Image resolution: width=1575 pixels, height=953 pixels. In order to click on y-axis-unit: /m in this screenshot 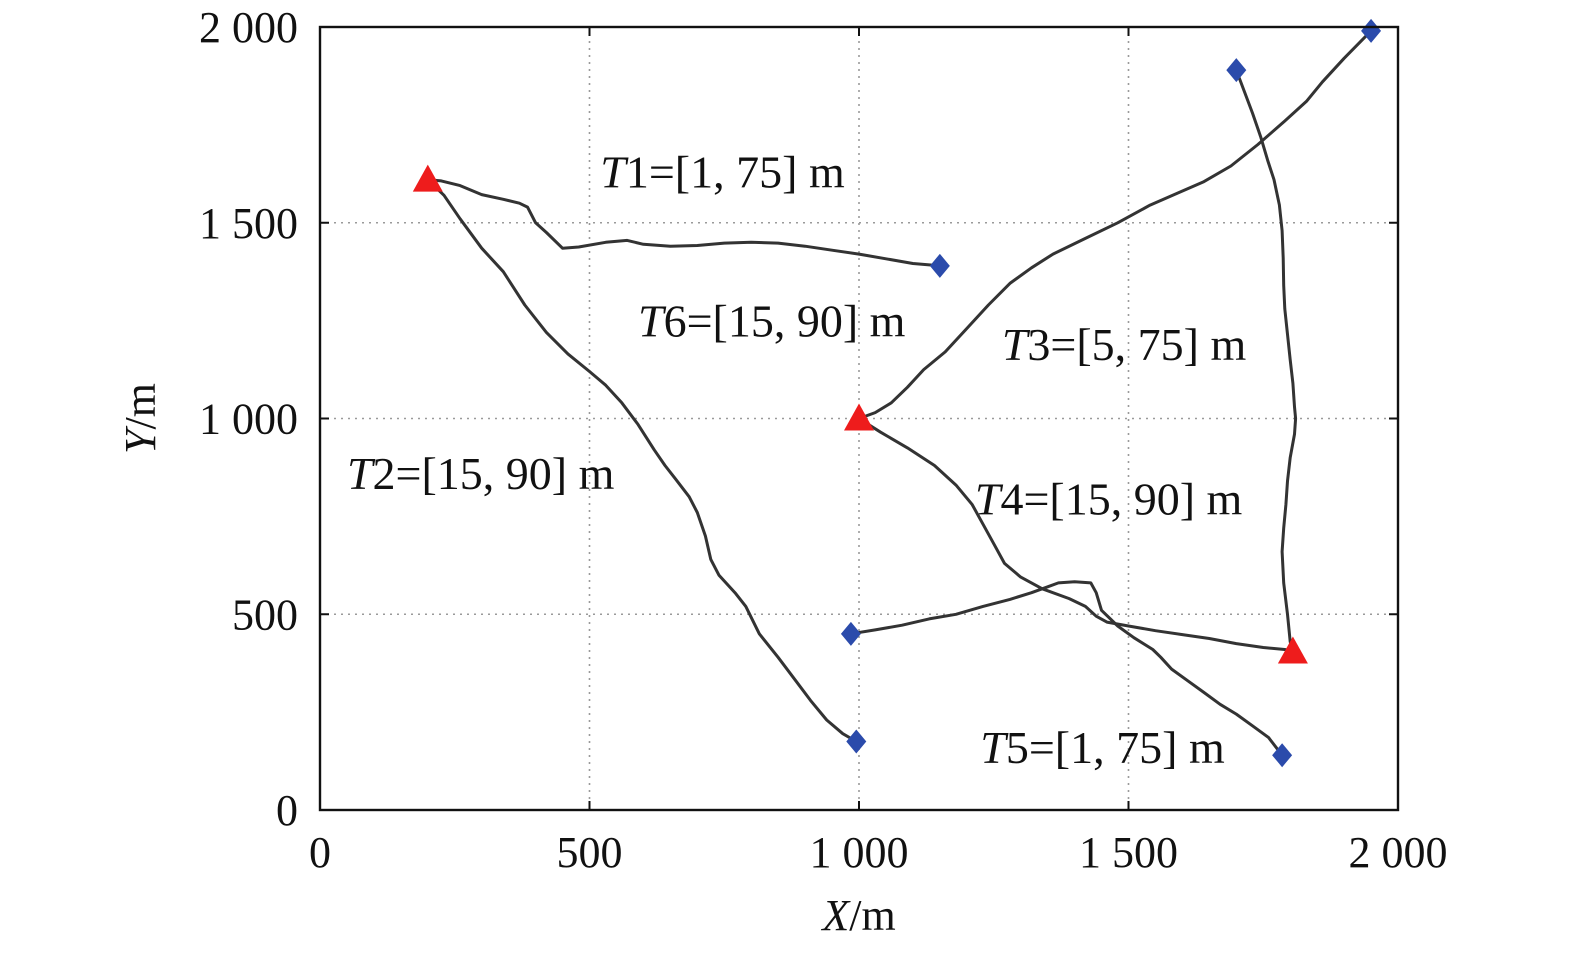, I will do `click(140, 406)`.